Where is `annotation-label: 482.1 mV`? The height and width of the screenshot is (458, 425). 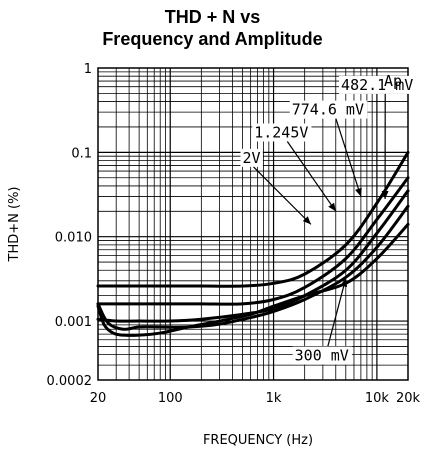 annotation-label: 482.1 mV is located at coordinates (377, 85).